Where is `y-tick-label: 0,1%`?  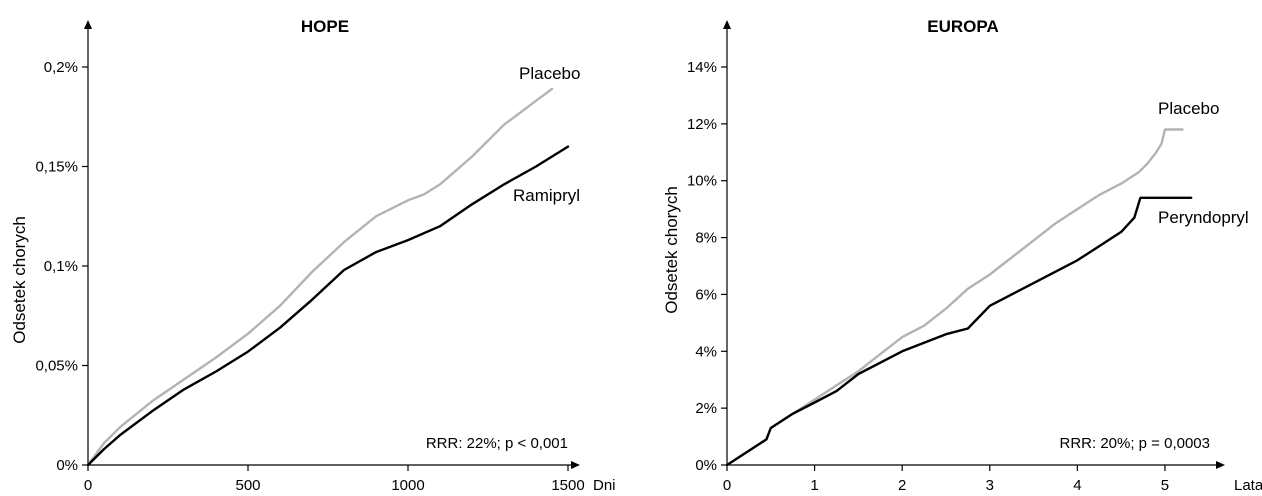 y-tick-label: 0,1% is located at coordinates (61, 266).